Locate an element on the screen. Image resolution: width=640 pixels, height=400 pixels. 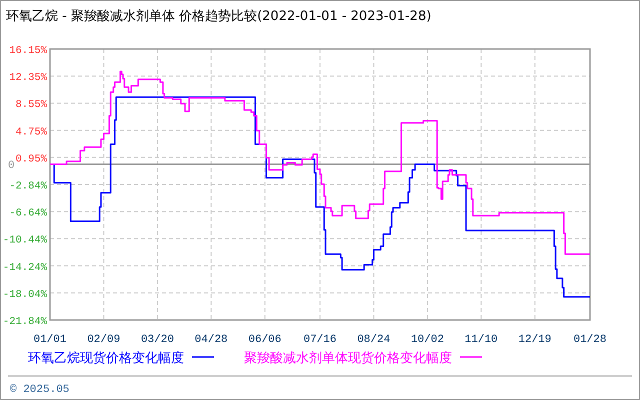
x-tick-label: 07/16 is located at coordinates (320, 340).